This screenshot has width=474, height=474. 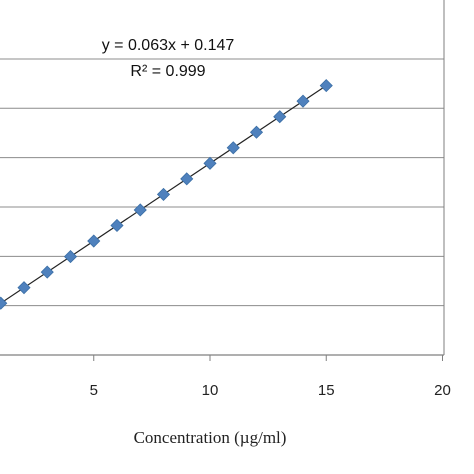 What do you see at coordinates (210, 437) in the screenshot?
I see `x-axis-title: Concentration (µg/ml)` at bounding box center [210, 437].